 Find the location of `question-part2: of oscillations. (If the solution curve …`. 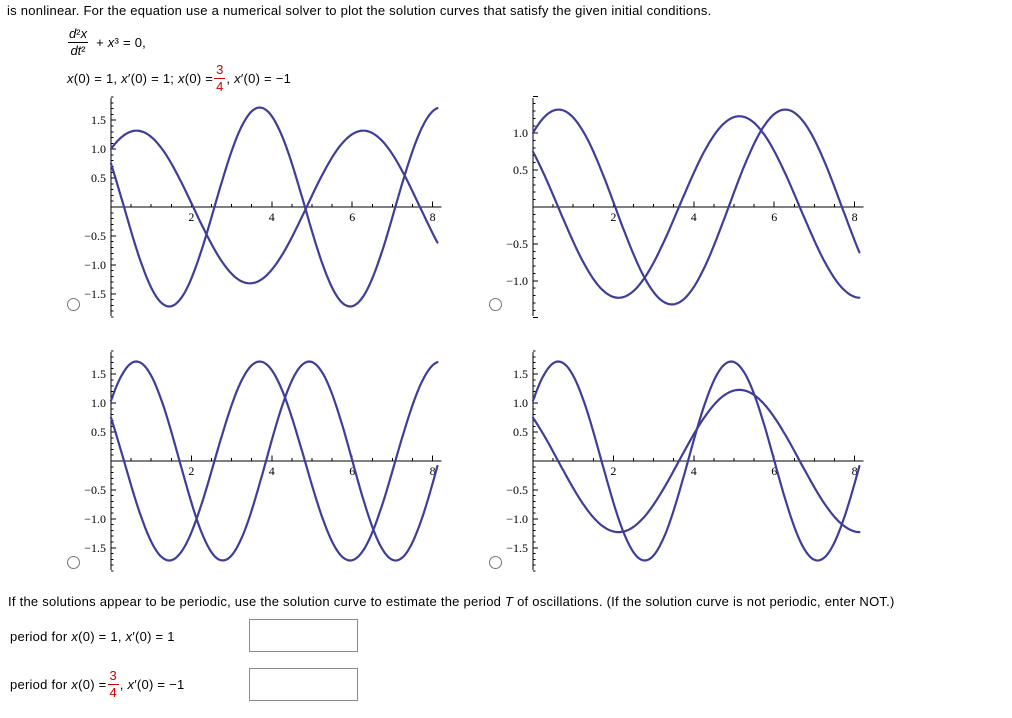

question-part2: of oscillations. (If the solution curve … is located at coordinates (704, 601).